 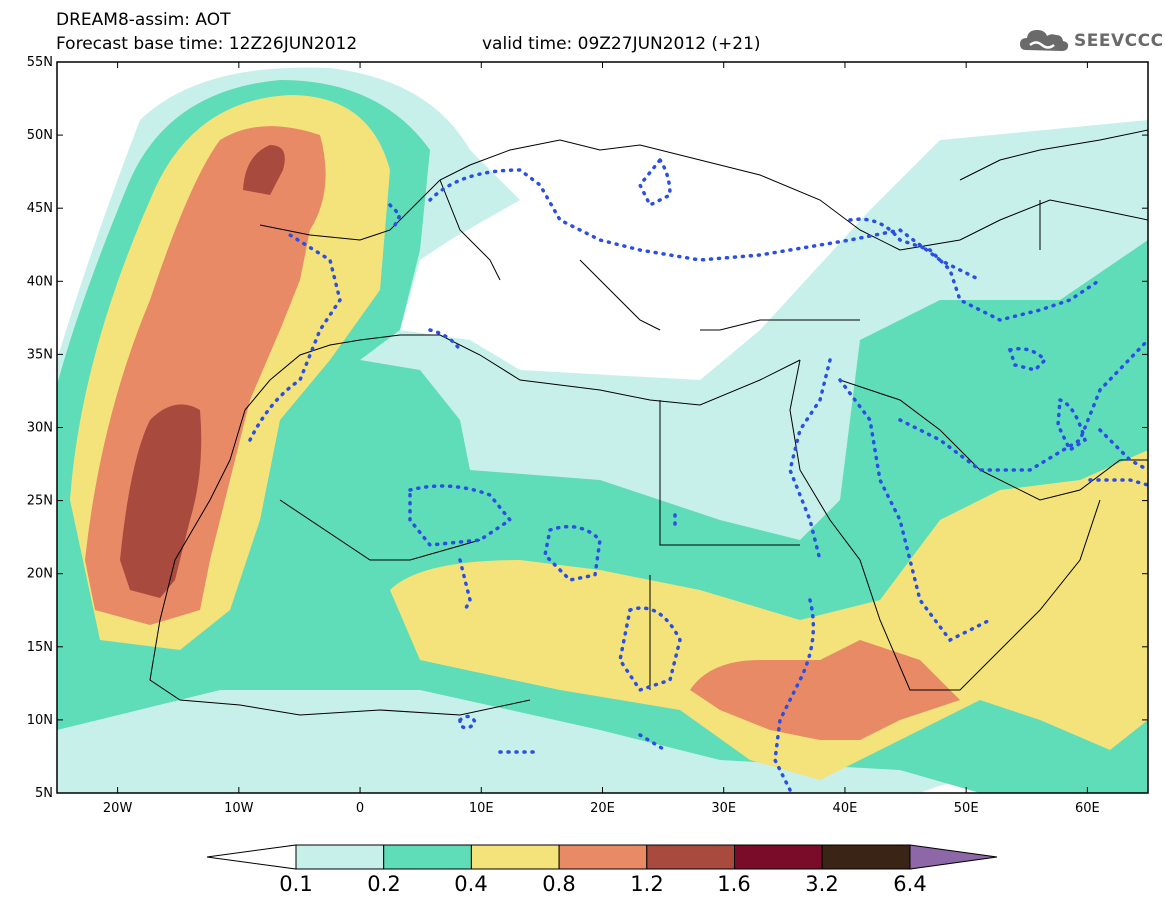 What do you see at coordinates (40, 647) in the screenshot?
I see `lat-label: 15N` at bounding box center [40, 647].